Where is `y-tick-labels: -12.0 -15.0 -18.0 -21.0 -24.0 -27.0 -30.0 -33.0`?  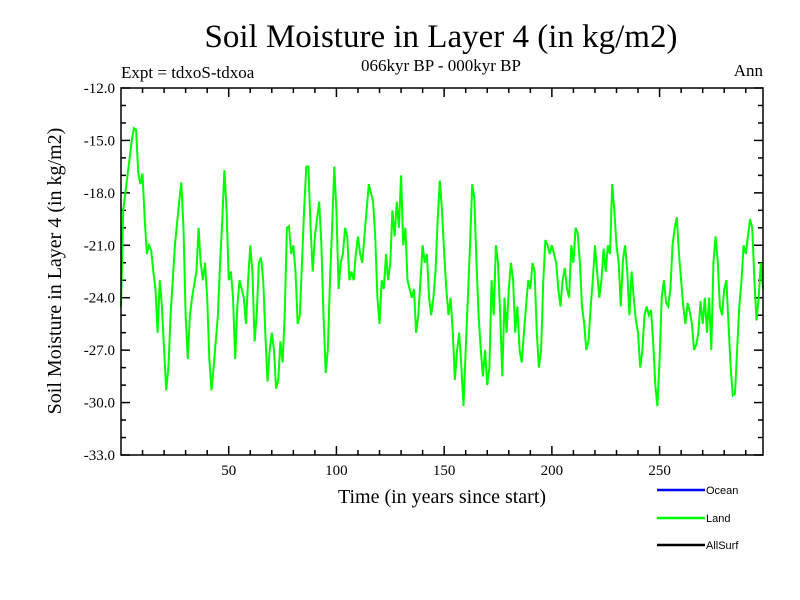
y-tick-labels: -12.0 -15.0 -18.0 -21.0 -24.0 -27.0 -30.0 -33.0 is located at coordinates (99, 272).